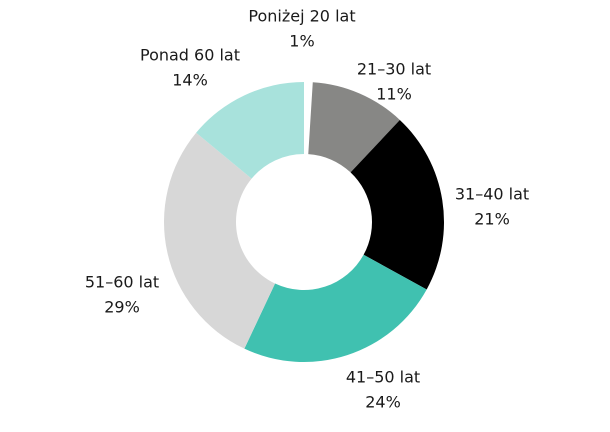  I want to click on slice-category-label: 21–30 lat, so click(394, 69).